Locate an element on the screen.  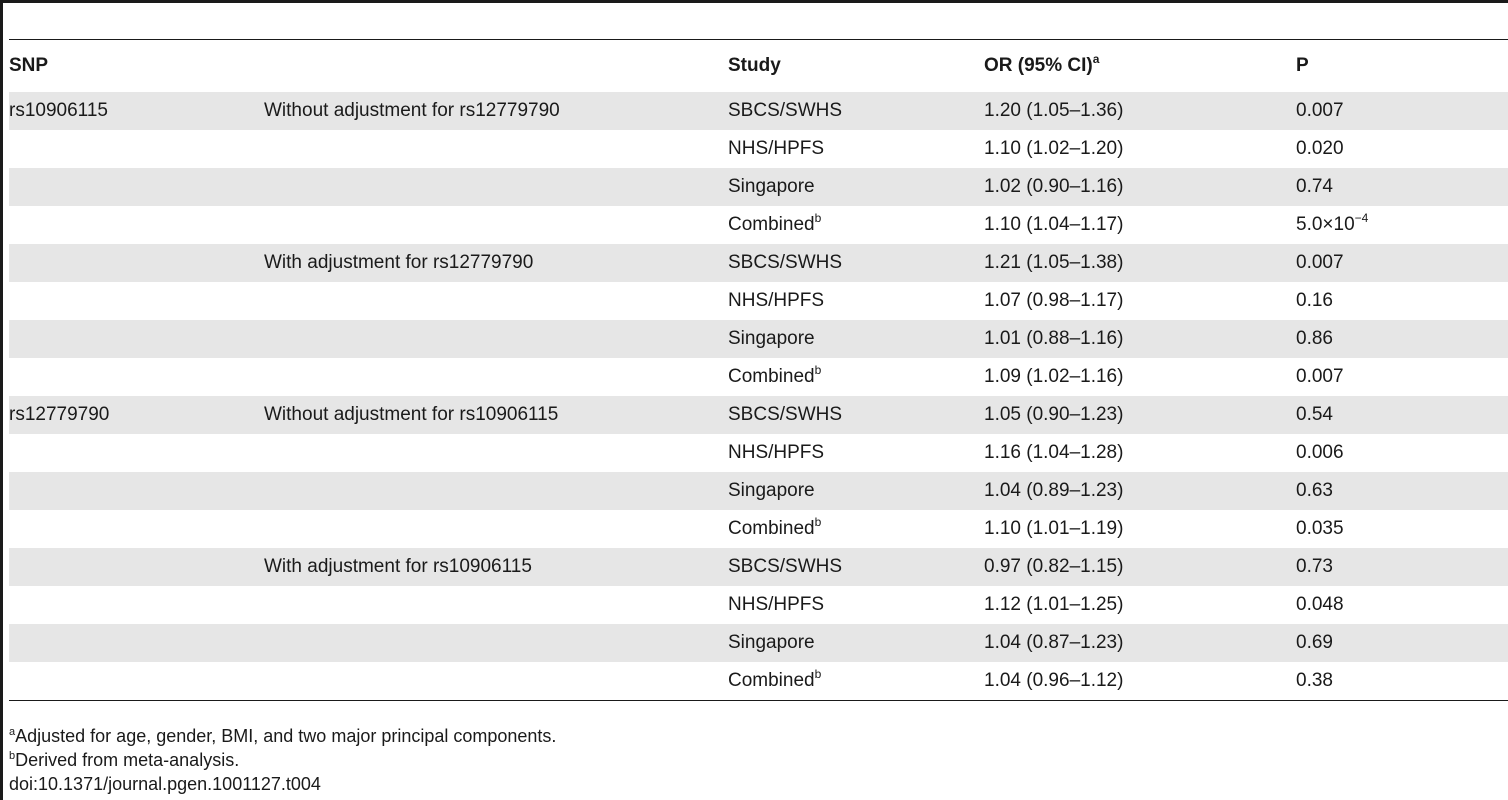
cell-p: 0.006 is located at coordinates (1320, 453).